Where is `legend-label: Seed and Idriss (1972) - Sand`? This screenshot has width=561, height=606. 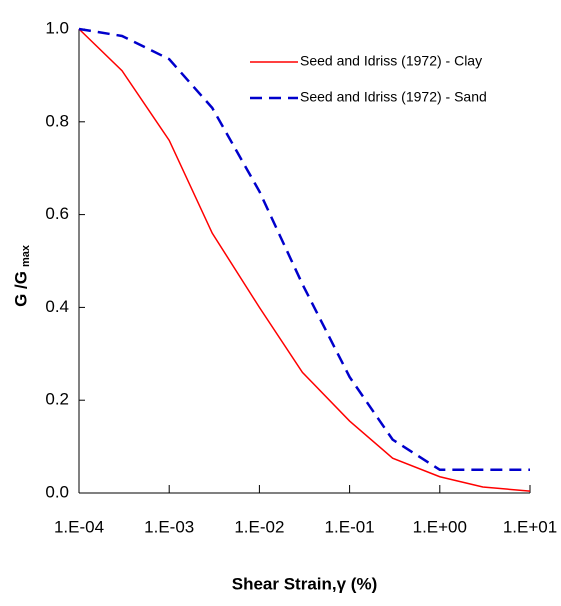 legend-label: Seed and Idriss (1972) - Sand is located at coordinates (393, 97).